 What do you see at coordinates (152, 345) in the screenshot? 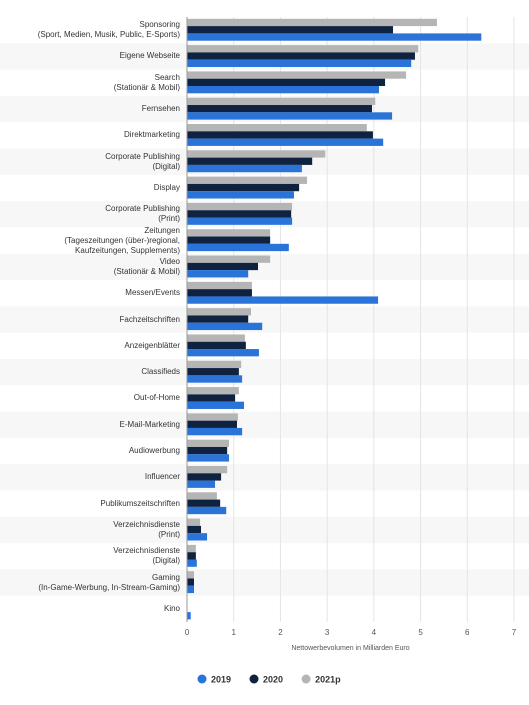
I see `category-label: Anzeigenblätter` at bounding box center [152, 345].